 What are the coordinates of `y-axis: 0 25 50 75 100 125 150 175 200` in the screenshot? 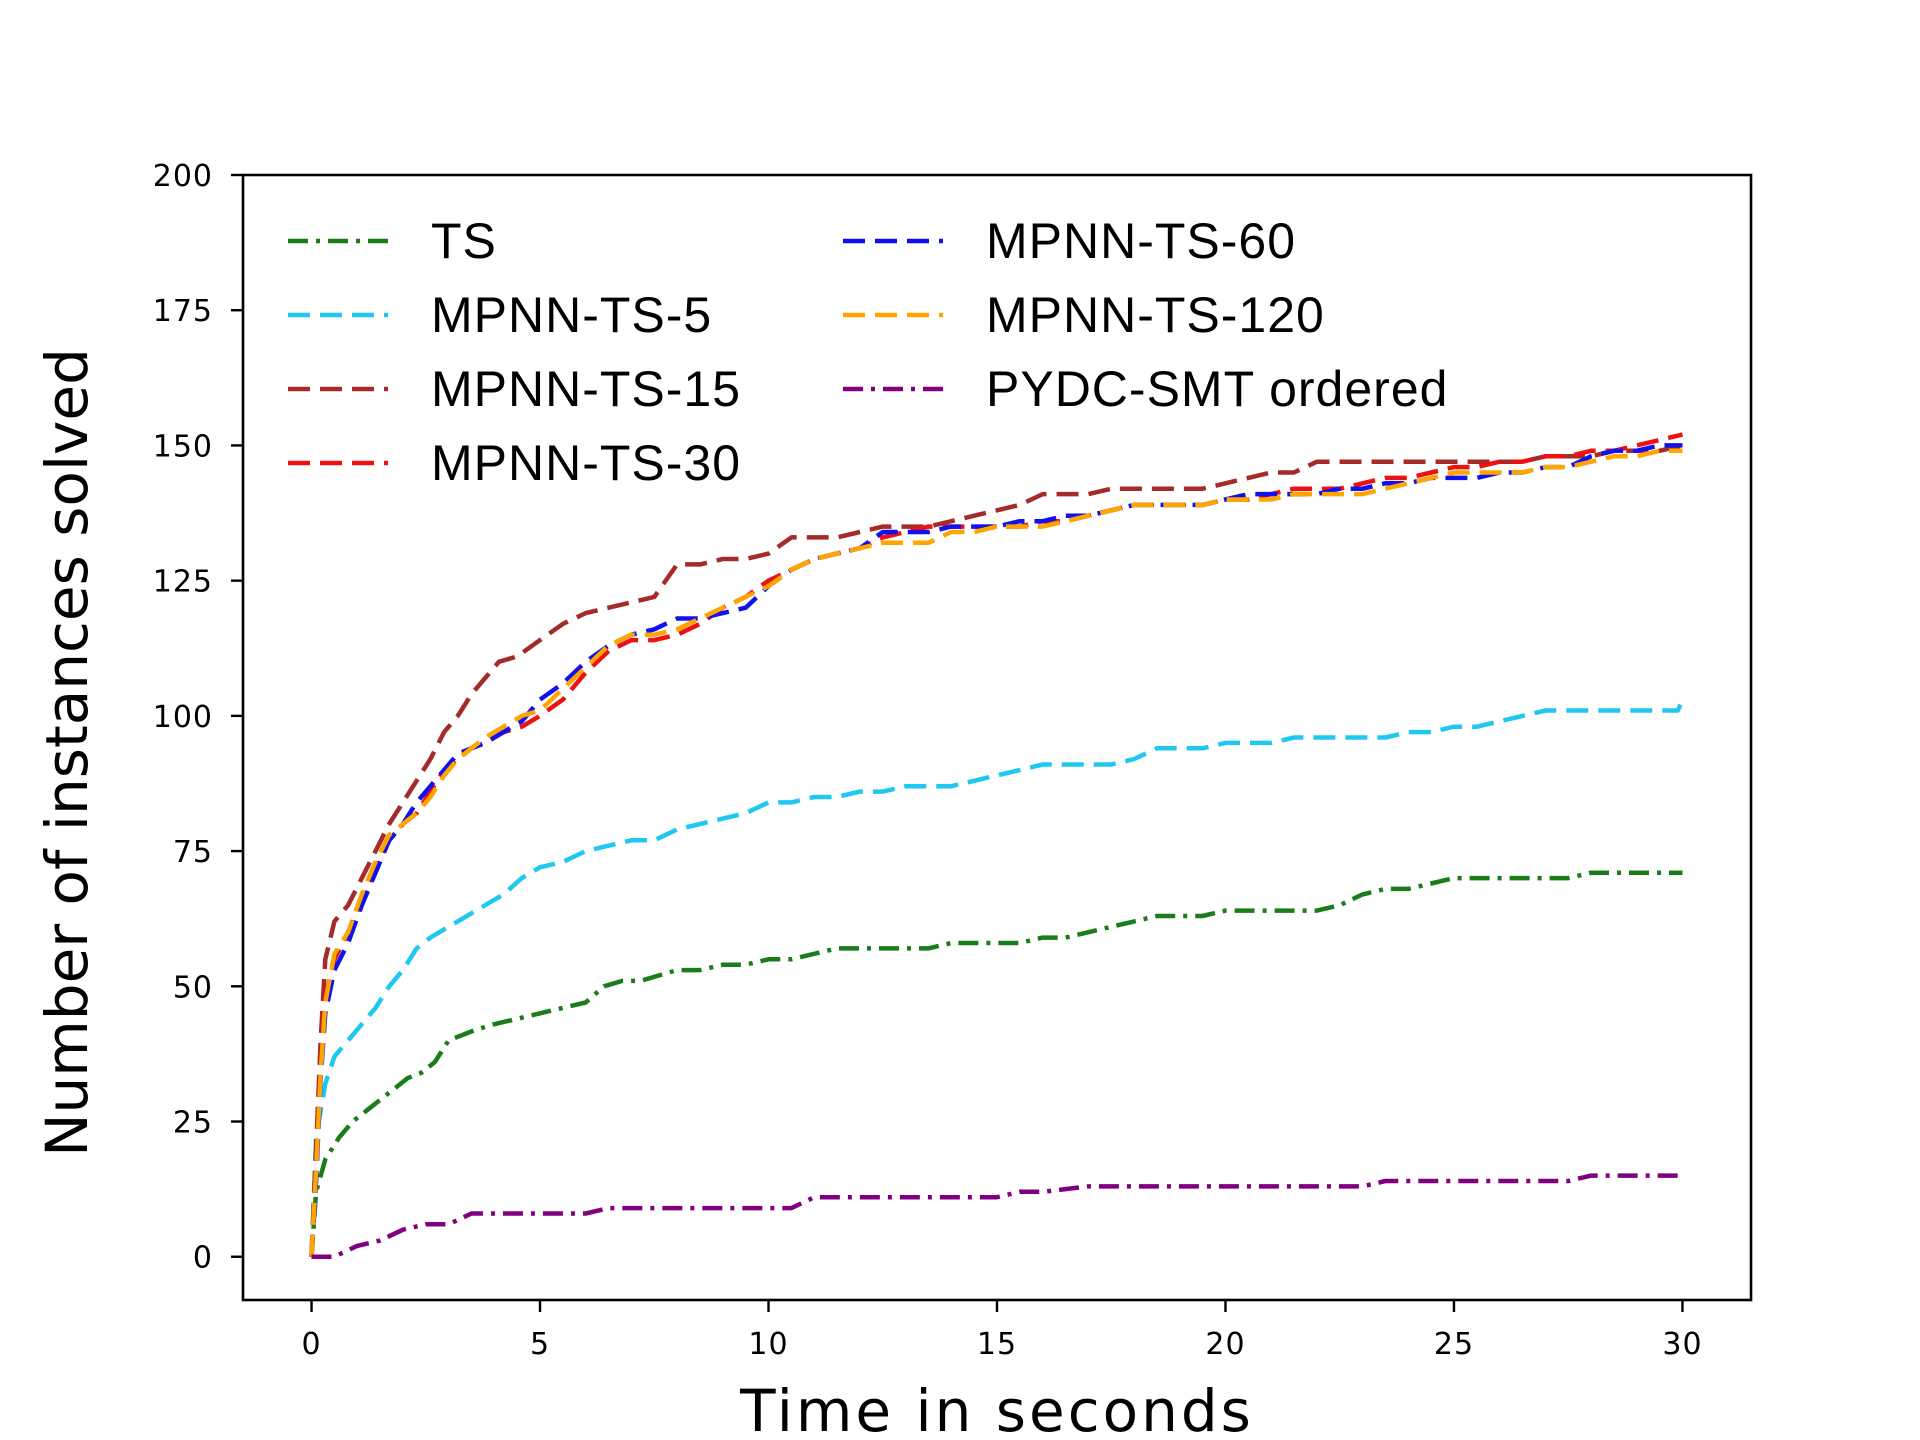 It's located at (198, 717).